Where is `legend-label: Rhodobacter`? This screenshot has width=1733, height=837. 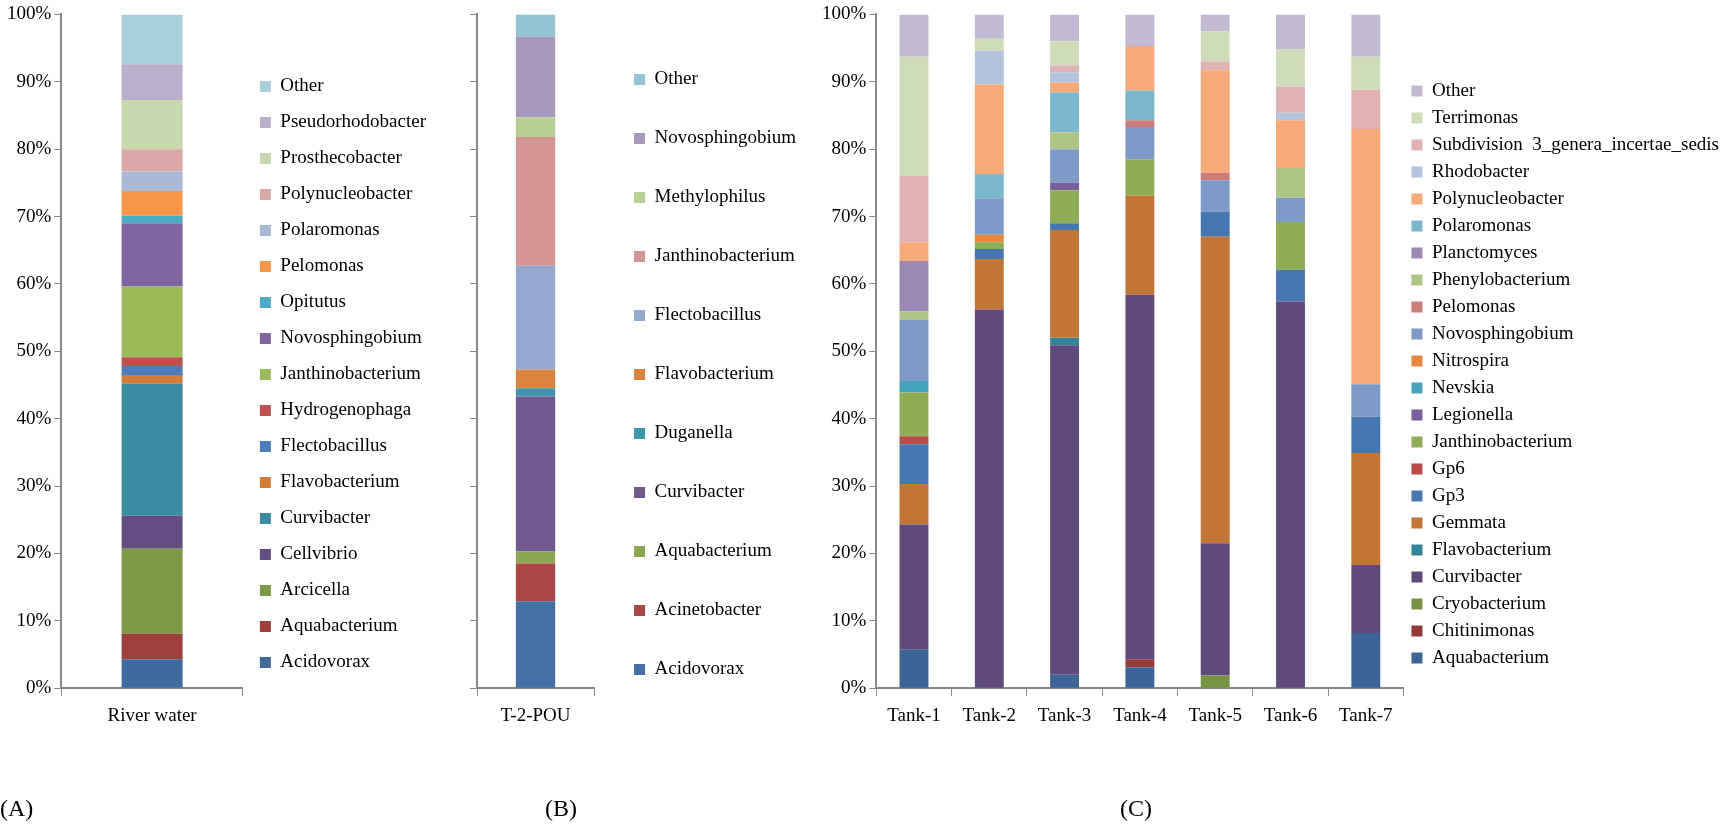 legend-label: Rhodobacter is located at coordinates (1480, 170).